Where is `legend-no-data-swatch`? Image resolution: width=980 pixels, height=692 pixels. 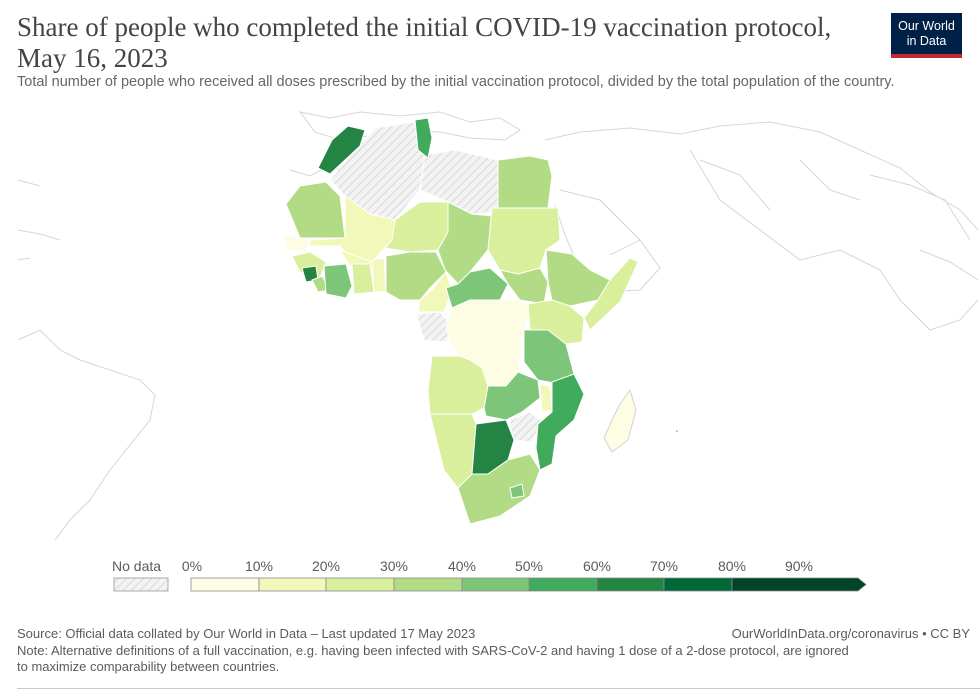 legend-no-data-swatch is located at coordinates (141, 584).